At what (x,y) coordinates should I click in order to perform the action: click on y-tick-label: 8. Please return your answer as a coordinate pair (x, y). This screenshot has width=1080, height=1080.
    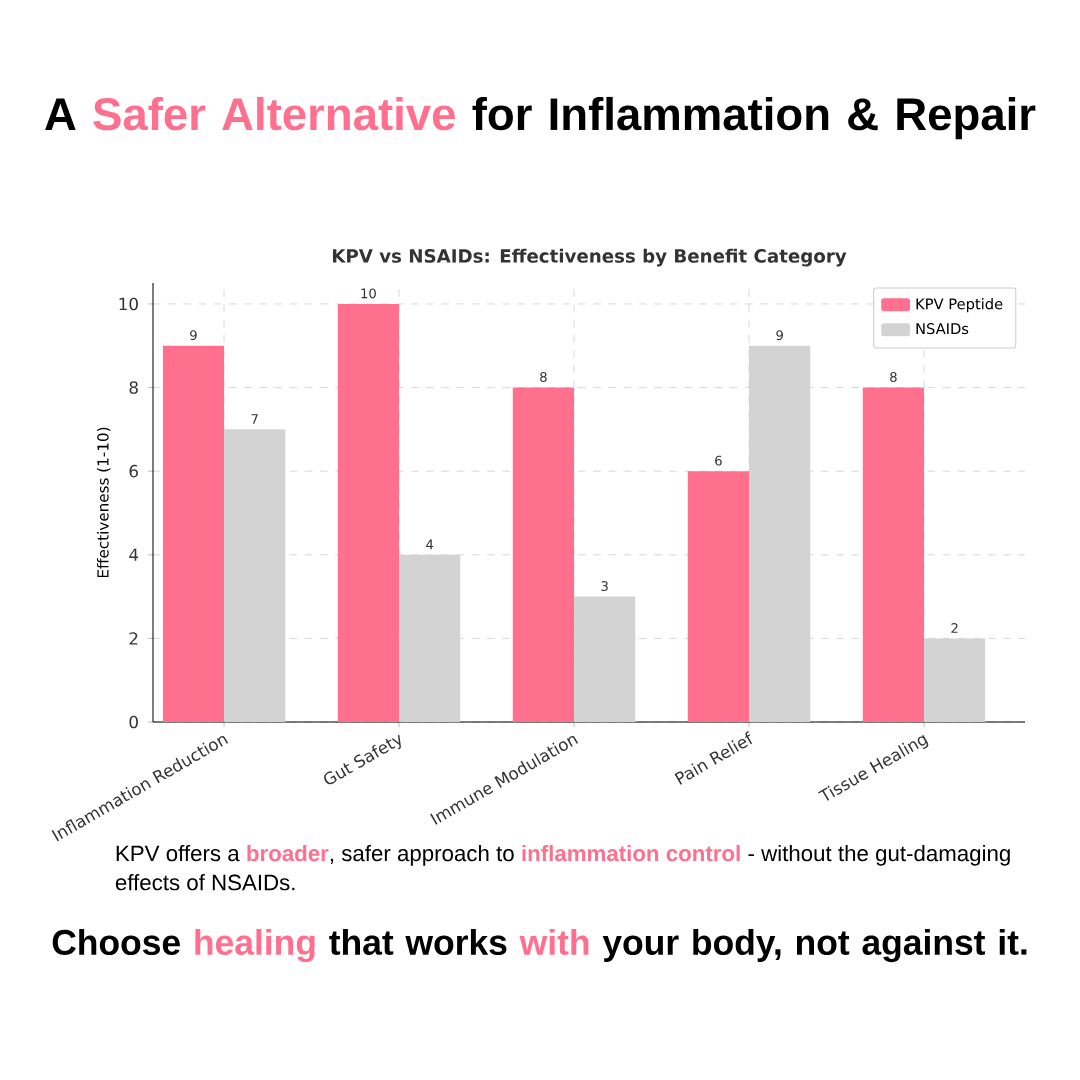
    Looking at the image, I should click on (133, 387).